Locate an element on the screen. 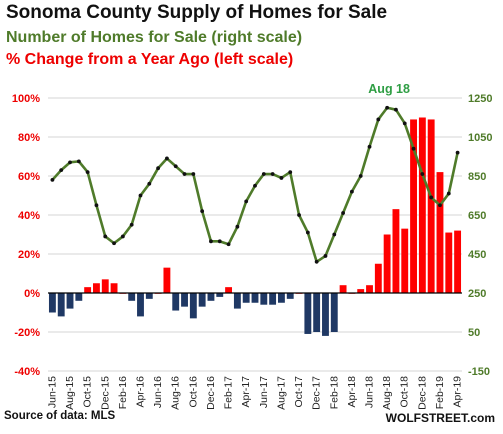  x-tick-label: Apr-18 is located at coordinates (352, 392).